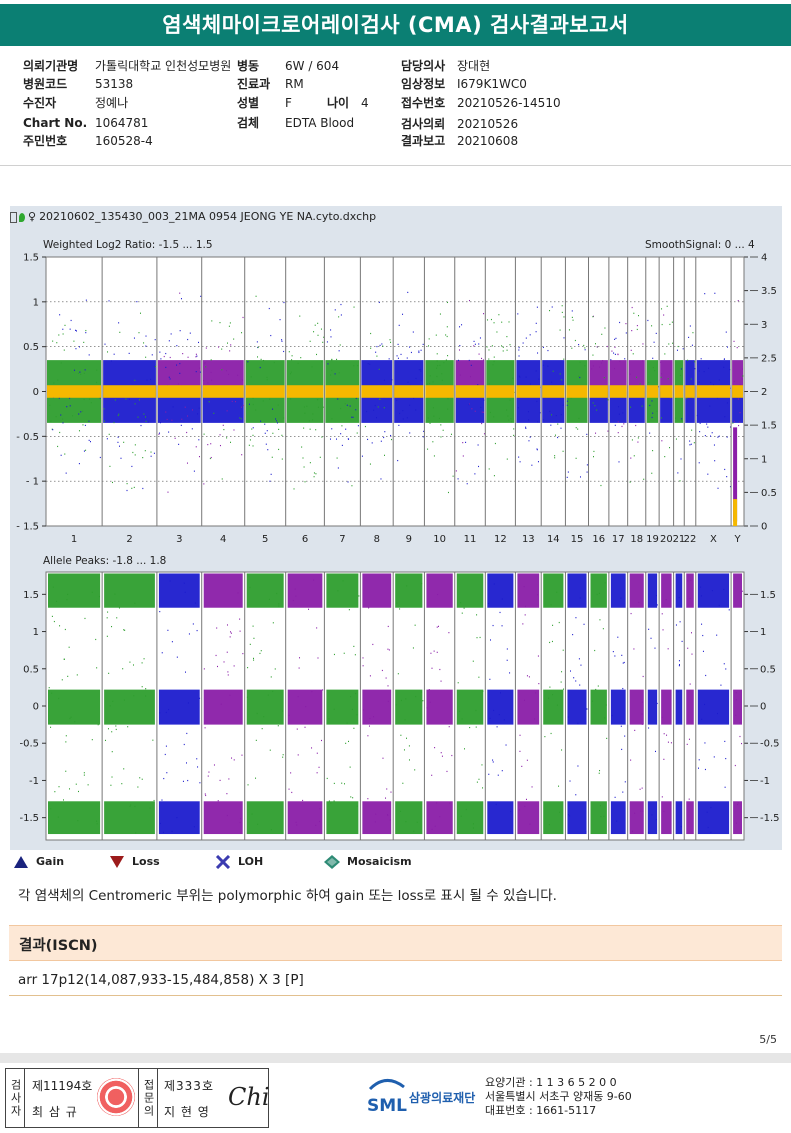 This screenshot has width=791, height=1133. Describe the element at coordinates (128, 245) in the screenshot. I see `log2-ratio-label: Weighted Log2 Ratio: -1.5 ... 1.5` at that location.